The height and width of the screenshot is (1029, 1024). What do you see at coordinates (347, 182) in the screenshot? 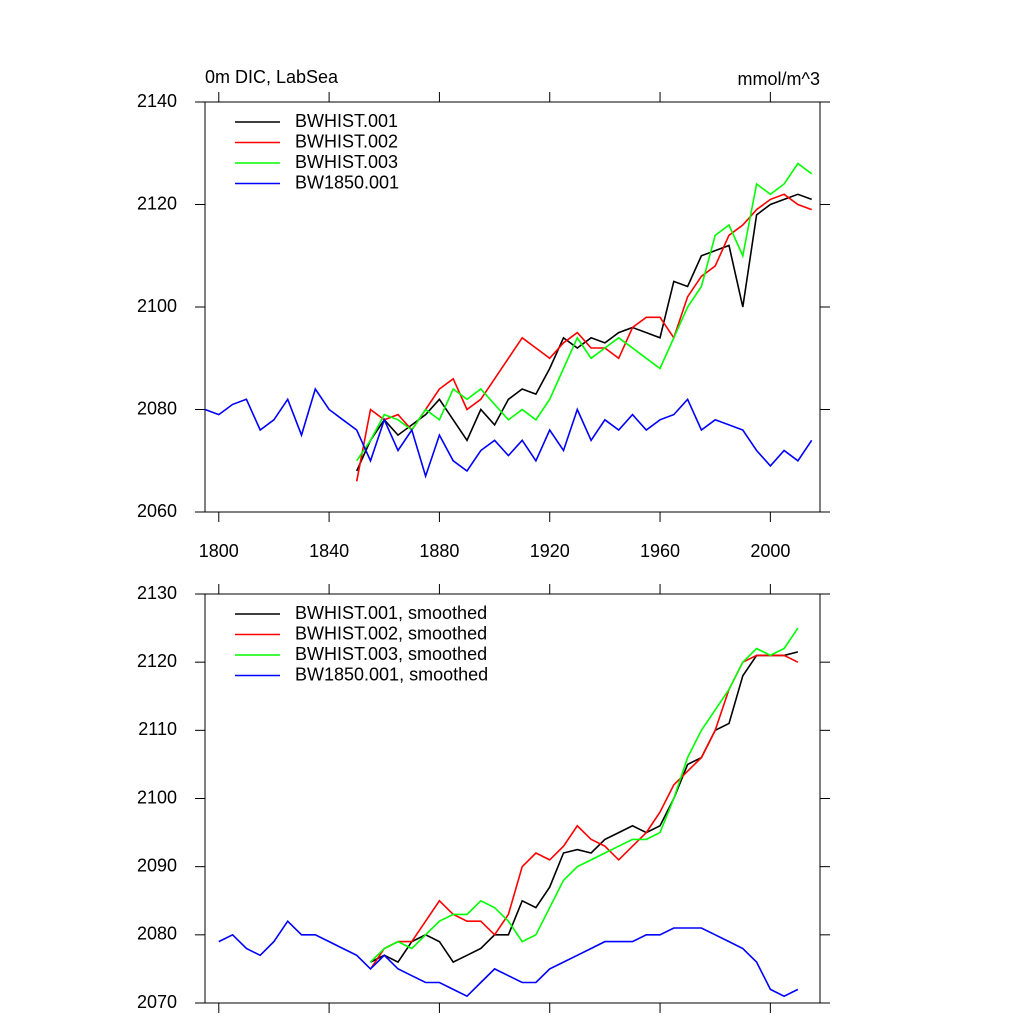
I see `legend-label: BW1850.001` at bounding box center [347, 182].